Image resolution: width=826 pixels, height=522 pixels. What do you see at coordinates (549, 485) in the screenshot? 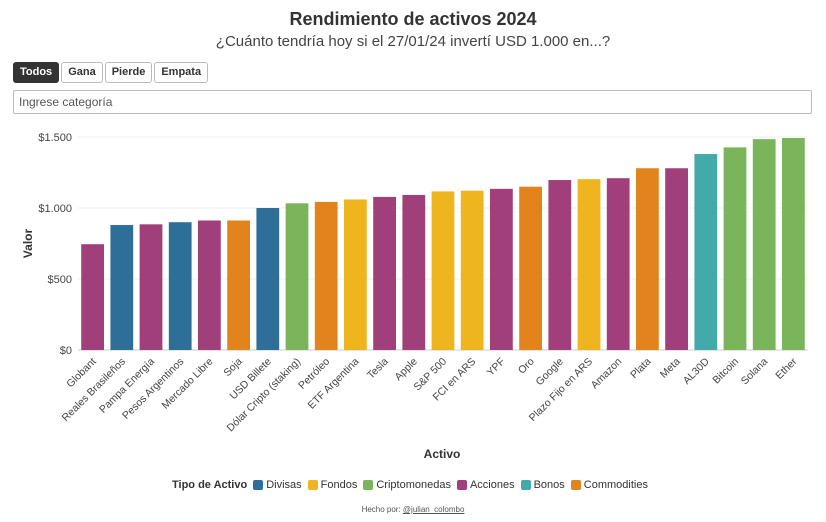
I see `legend-label: Bonos` at bounding box center [549, 485].